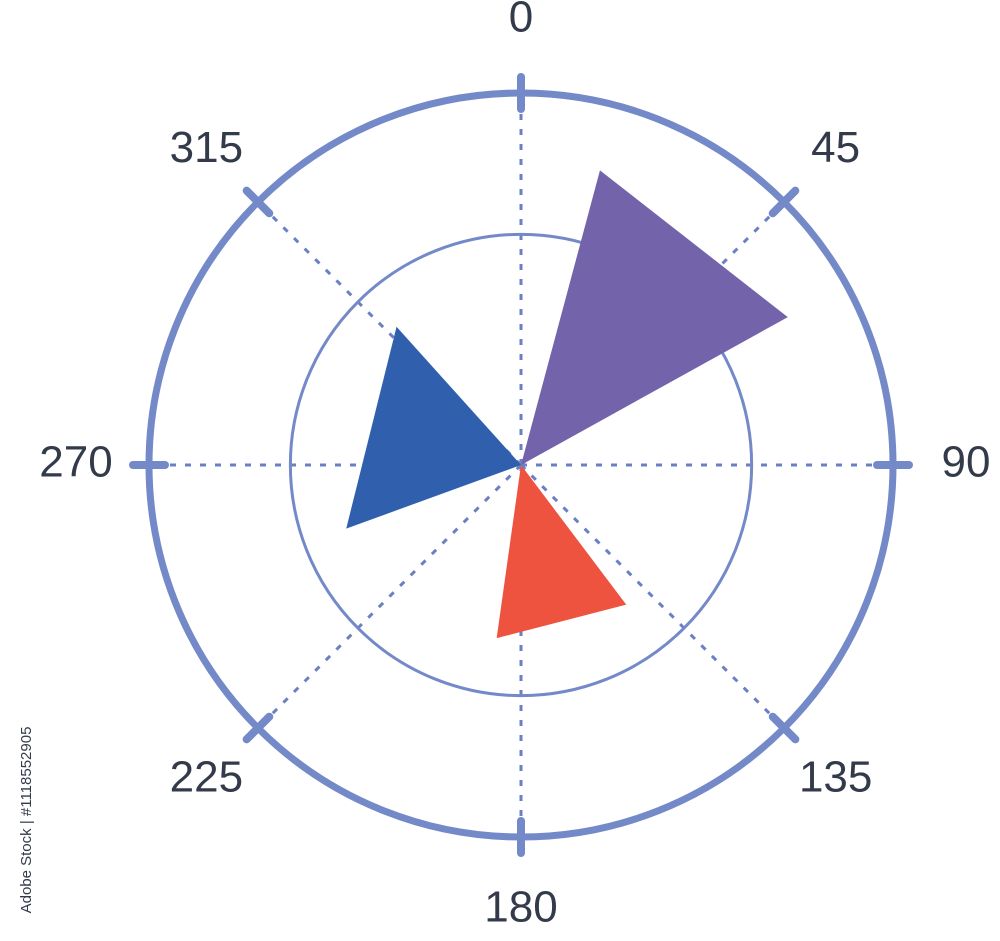  Describe the element at coordinates (206, 776) in the screenshot. I see `angle-tick-label: 225` at that location.